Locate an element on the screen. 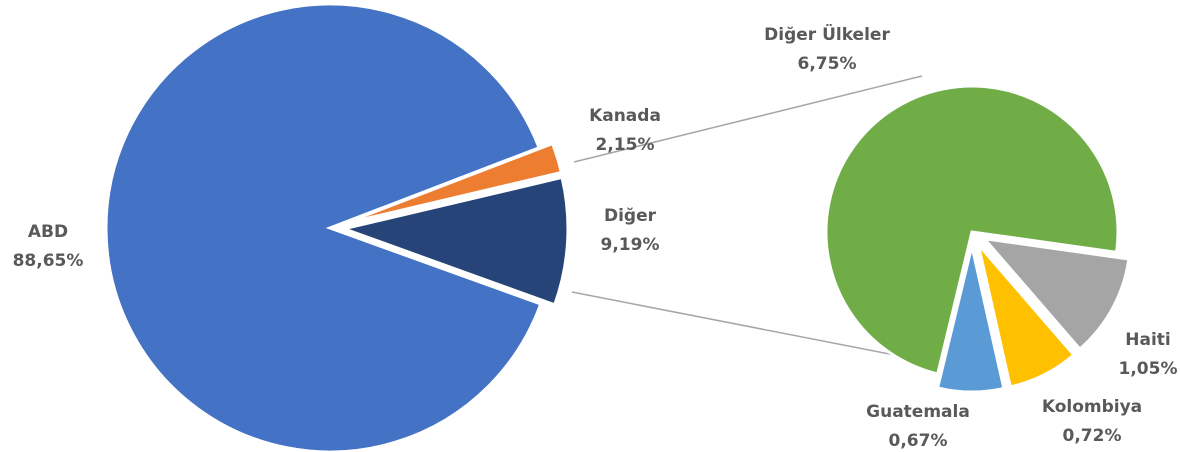 The image size is (1180, 452). slice-value-label: 2,15% is located at coordinates (625, 145).